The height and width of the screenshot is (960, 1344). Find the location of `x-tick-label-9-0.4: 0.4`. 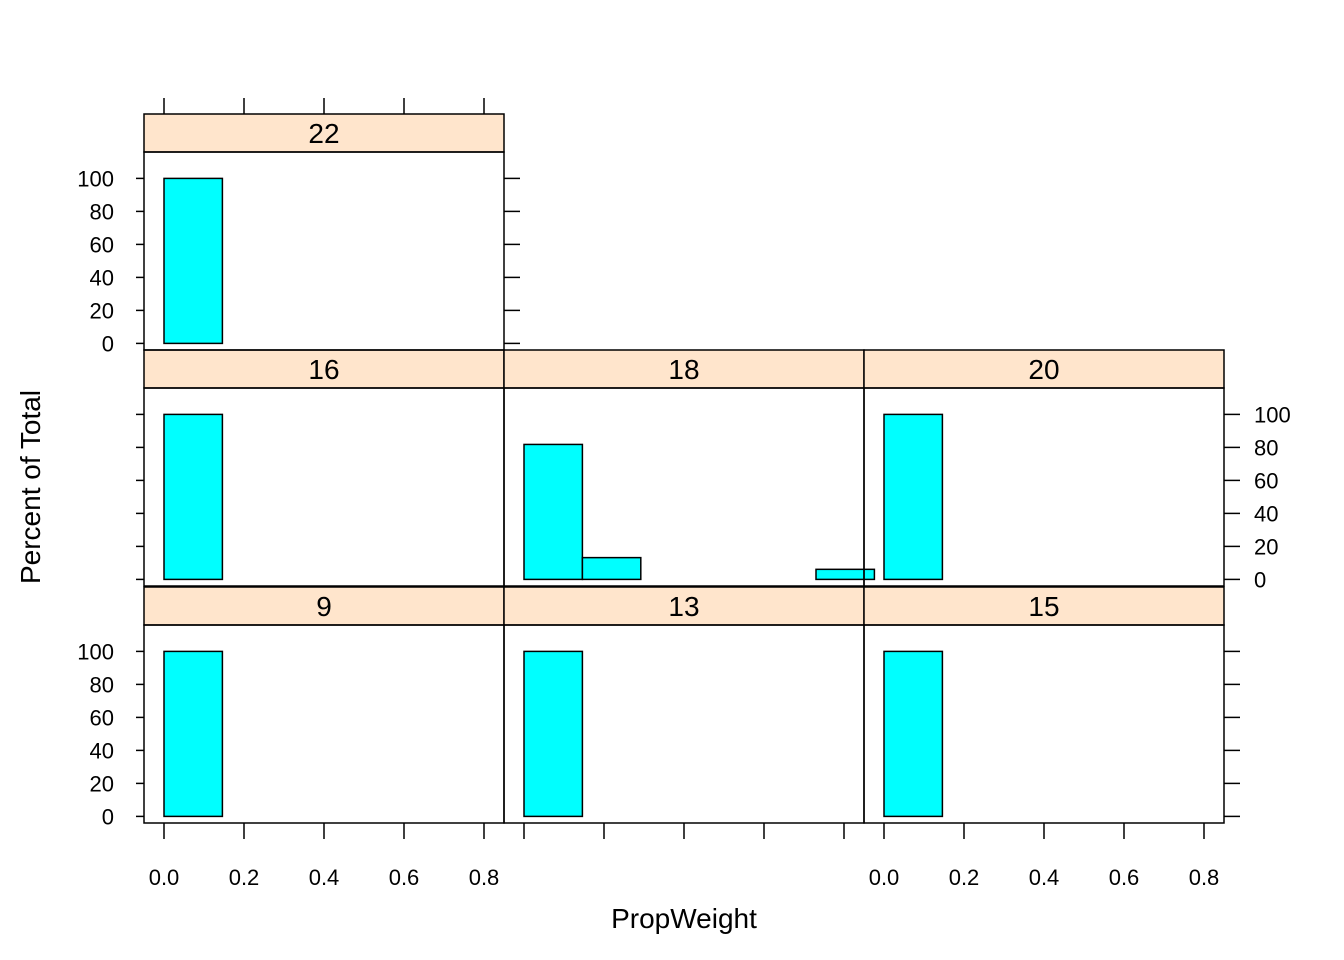

x-tick-label-9-0.4: 0.4 is located at coordinates (324, 877).